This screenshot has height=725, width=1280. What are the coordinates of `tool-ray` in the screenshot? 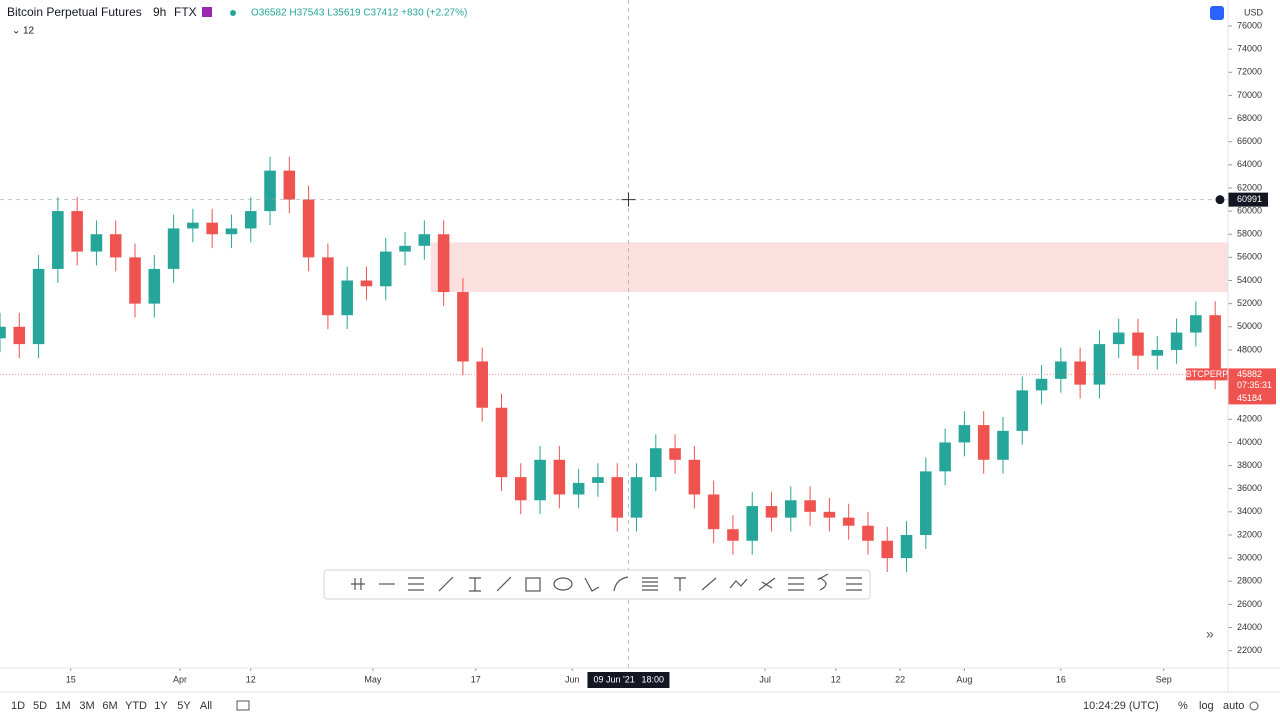 It's located at (504, 584).